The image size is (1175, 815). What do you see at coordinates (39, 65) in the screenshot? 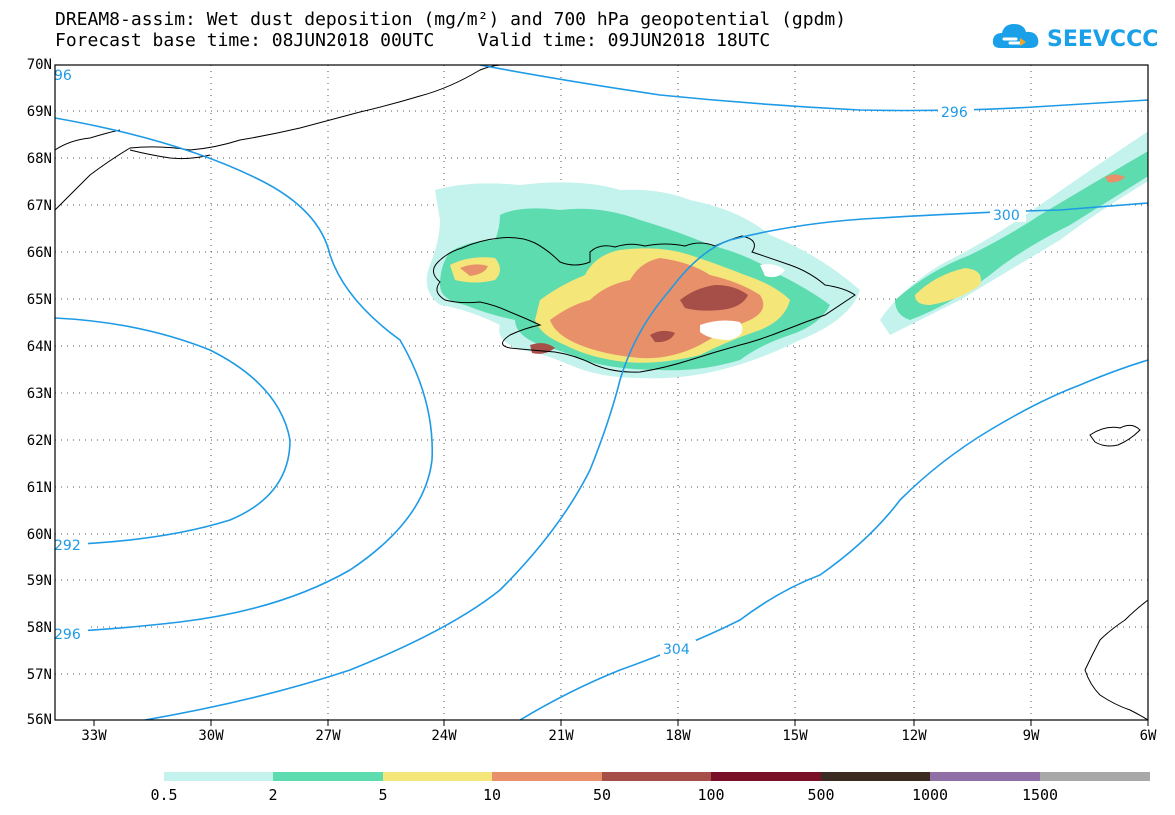
I see `lat-label: 70N` at bounding box center [39, 65].